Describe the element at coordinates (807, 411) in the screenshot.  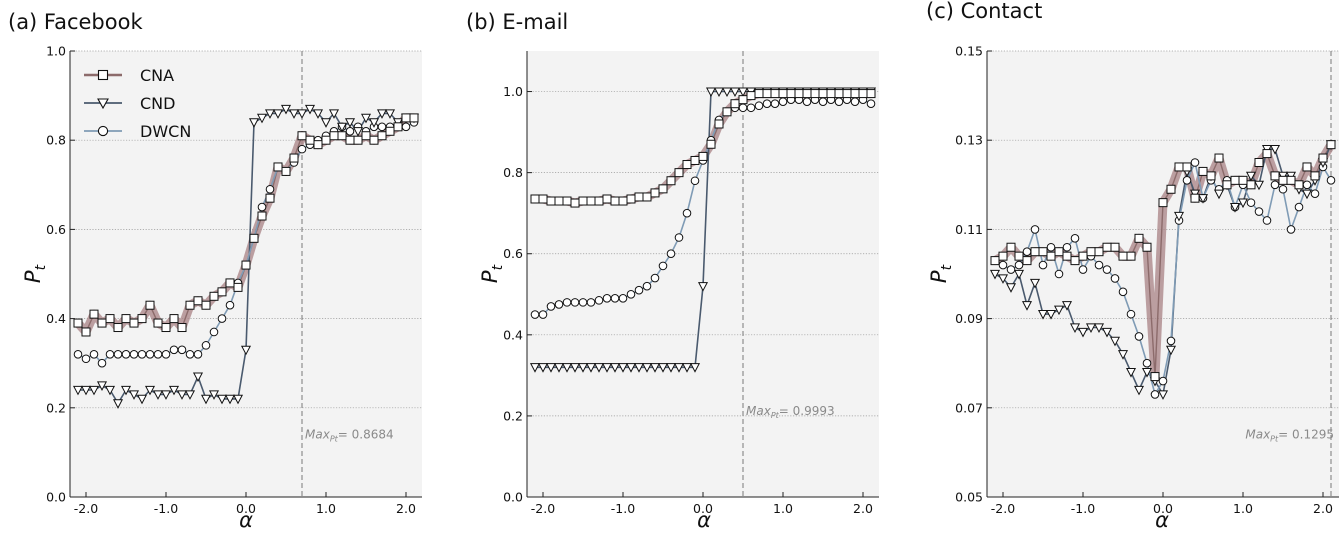
I see `max-value: = 0.9993` at that location.